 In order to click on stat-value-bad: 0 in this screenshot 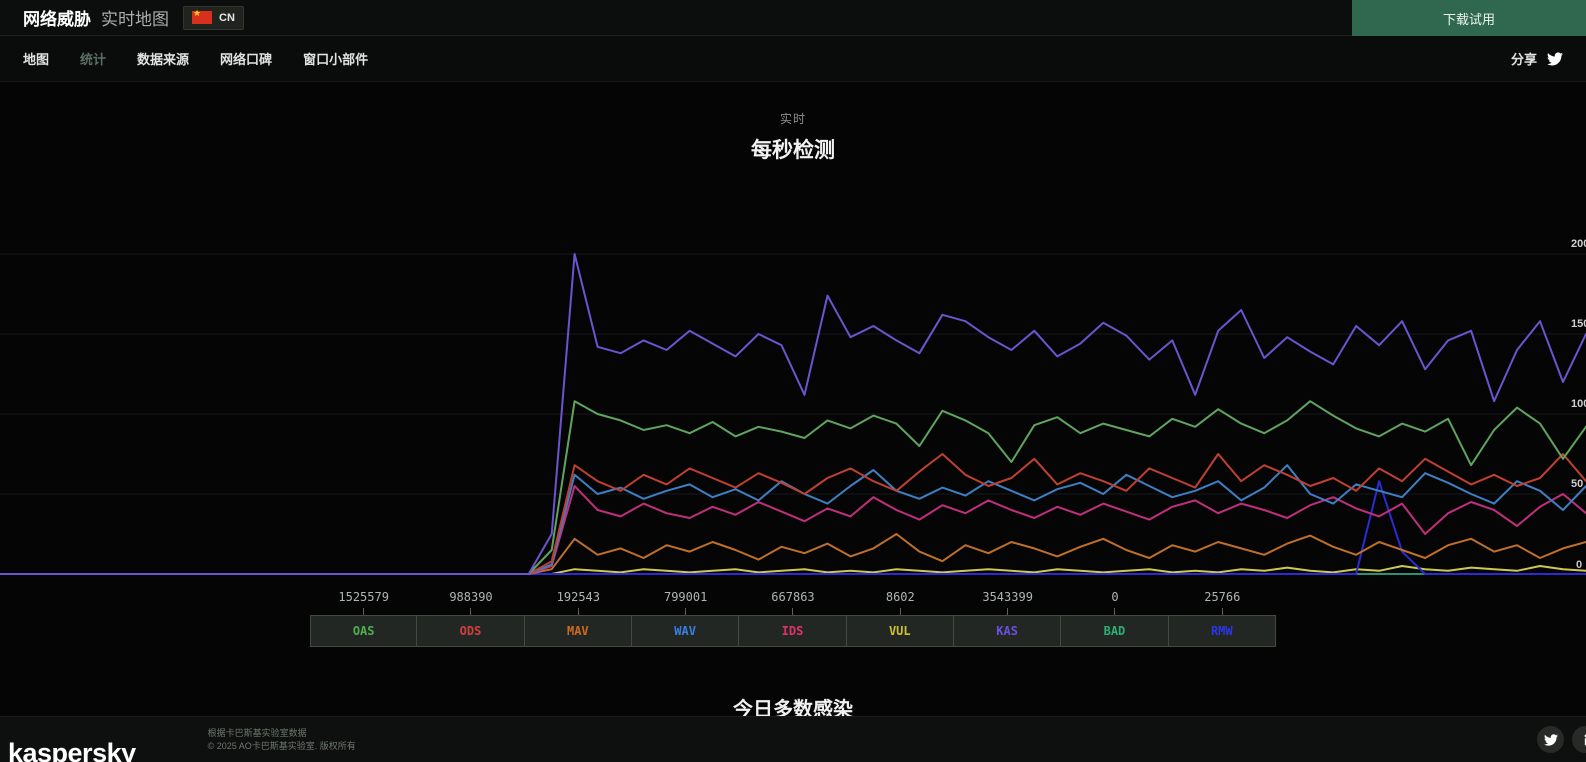, I will do `click(1115, 597)`.